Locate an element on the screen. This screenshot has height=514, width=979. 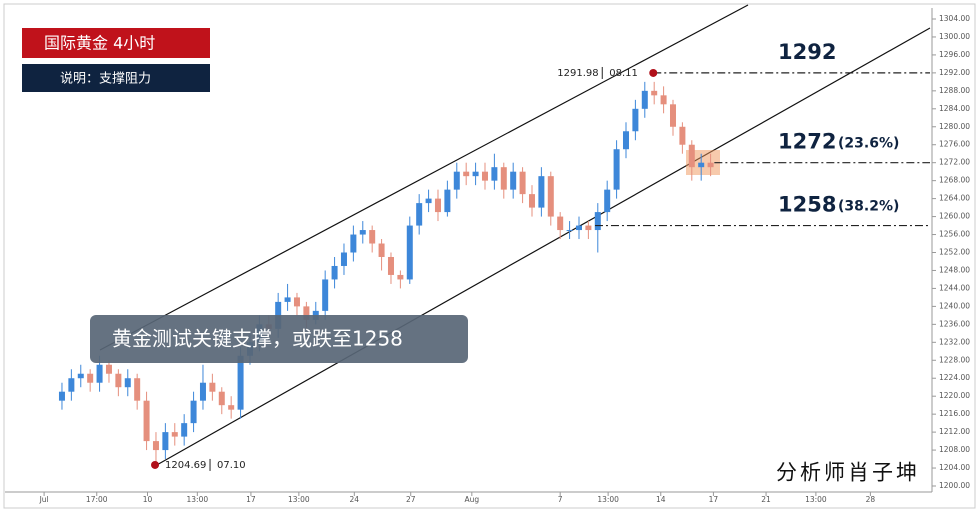
y-tick-label: 1232.00 is located at coordinates (954, 341).